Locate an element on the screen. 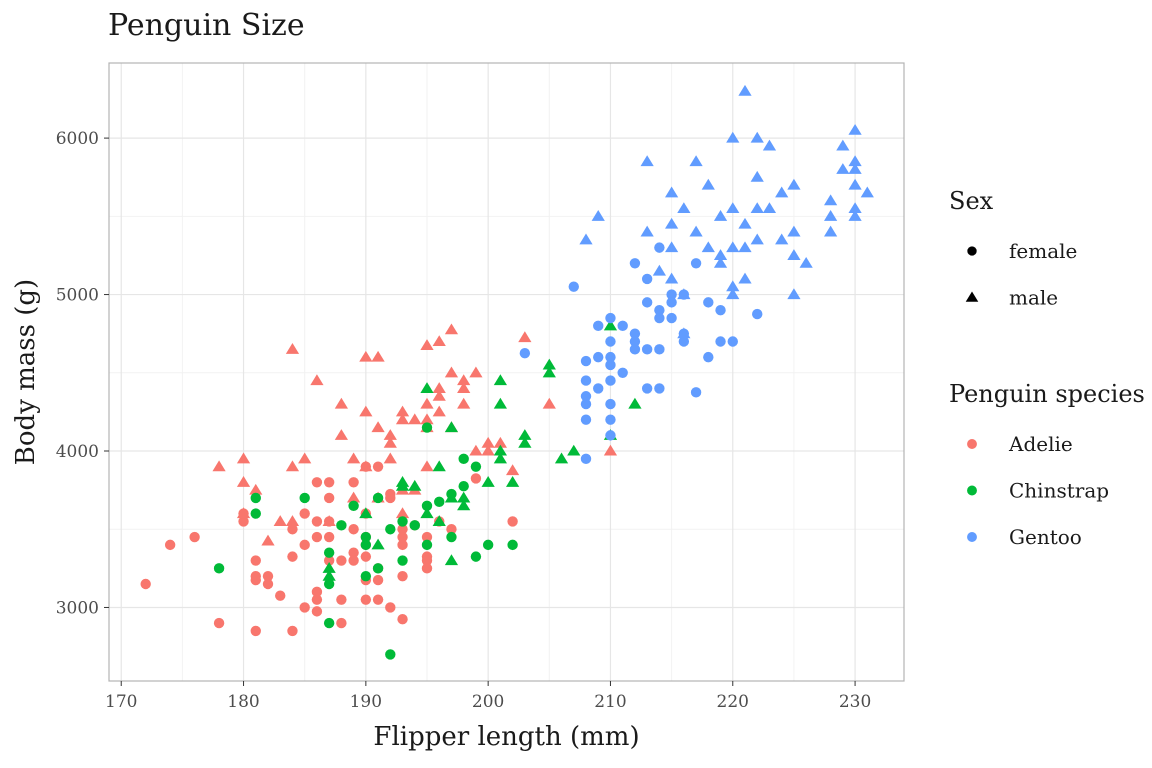 The width and height of the screenshot is (1152, 768). legend-label-male: male is located at coordinates (1033, 298).